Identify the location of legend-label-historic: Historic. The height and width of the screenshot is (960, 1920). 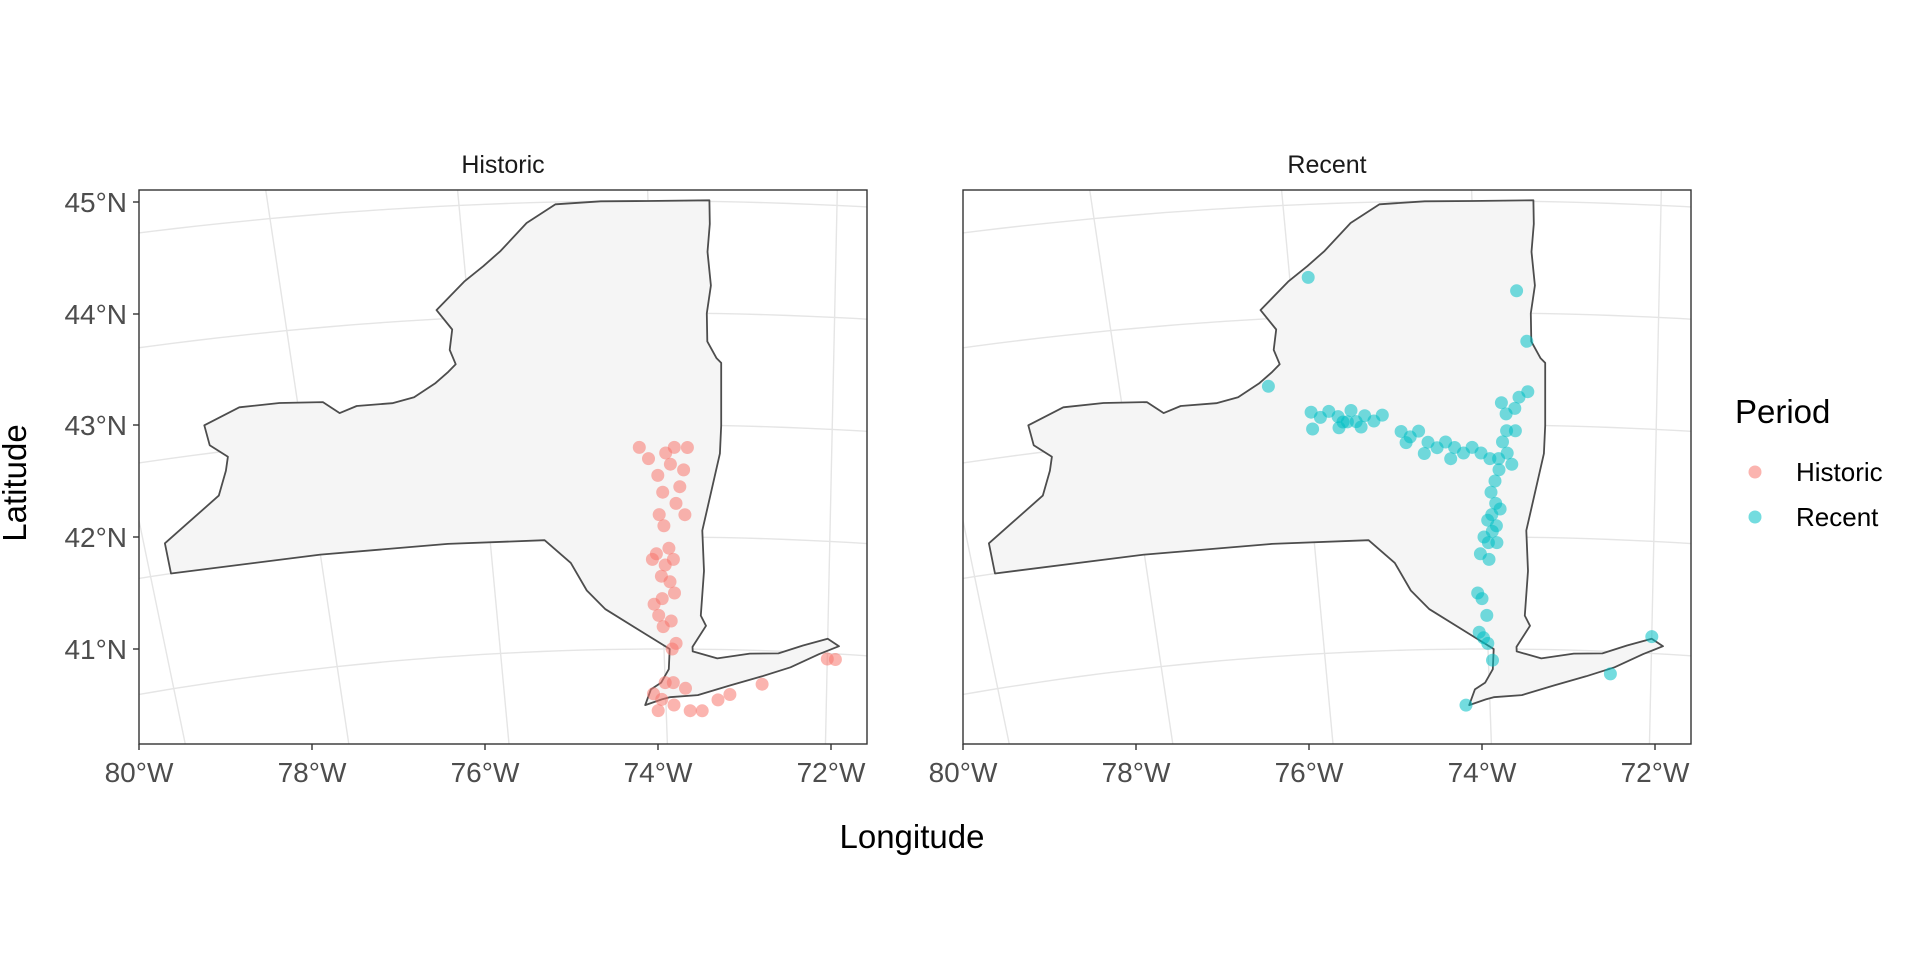
(1839, 472).